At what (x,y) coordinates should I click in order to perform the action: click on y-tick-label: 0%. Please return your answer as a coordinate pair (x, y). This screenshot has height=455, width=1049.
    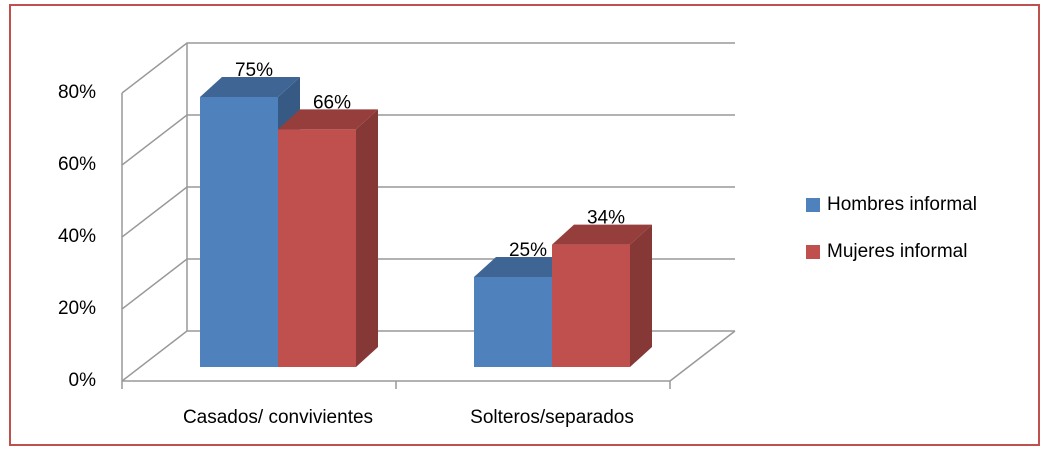
    Looking at the image, I should click on (83, 380).